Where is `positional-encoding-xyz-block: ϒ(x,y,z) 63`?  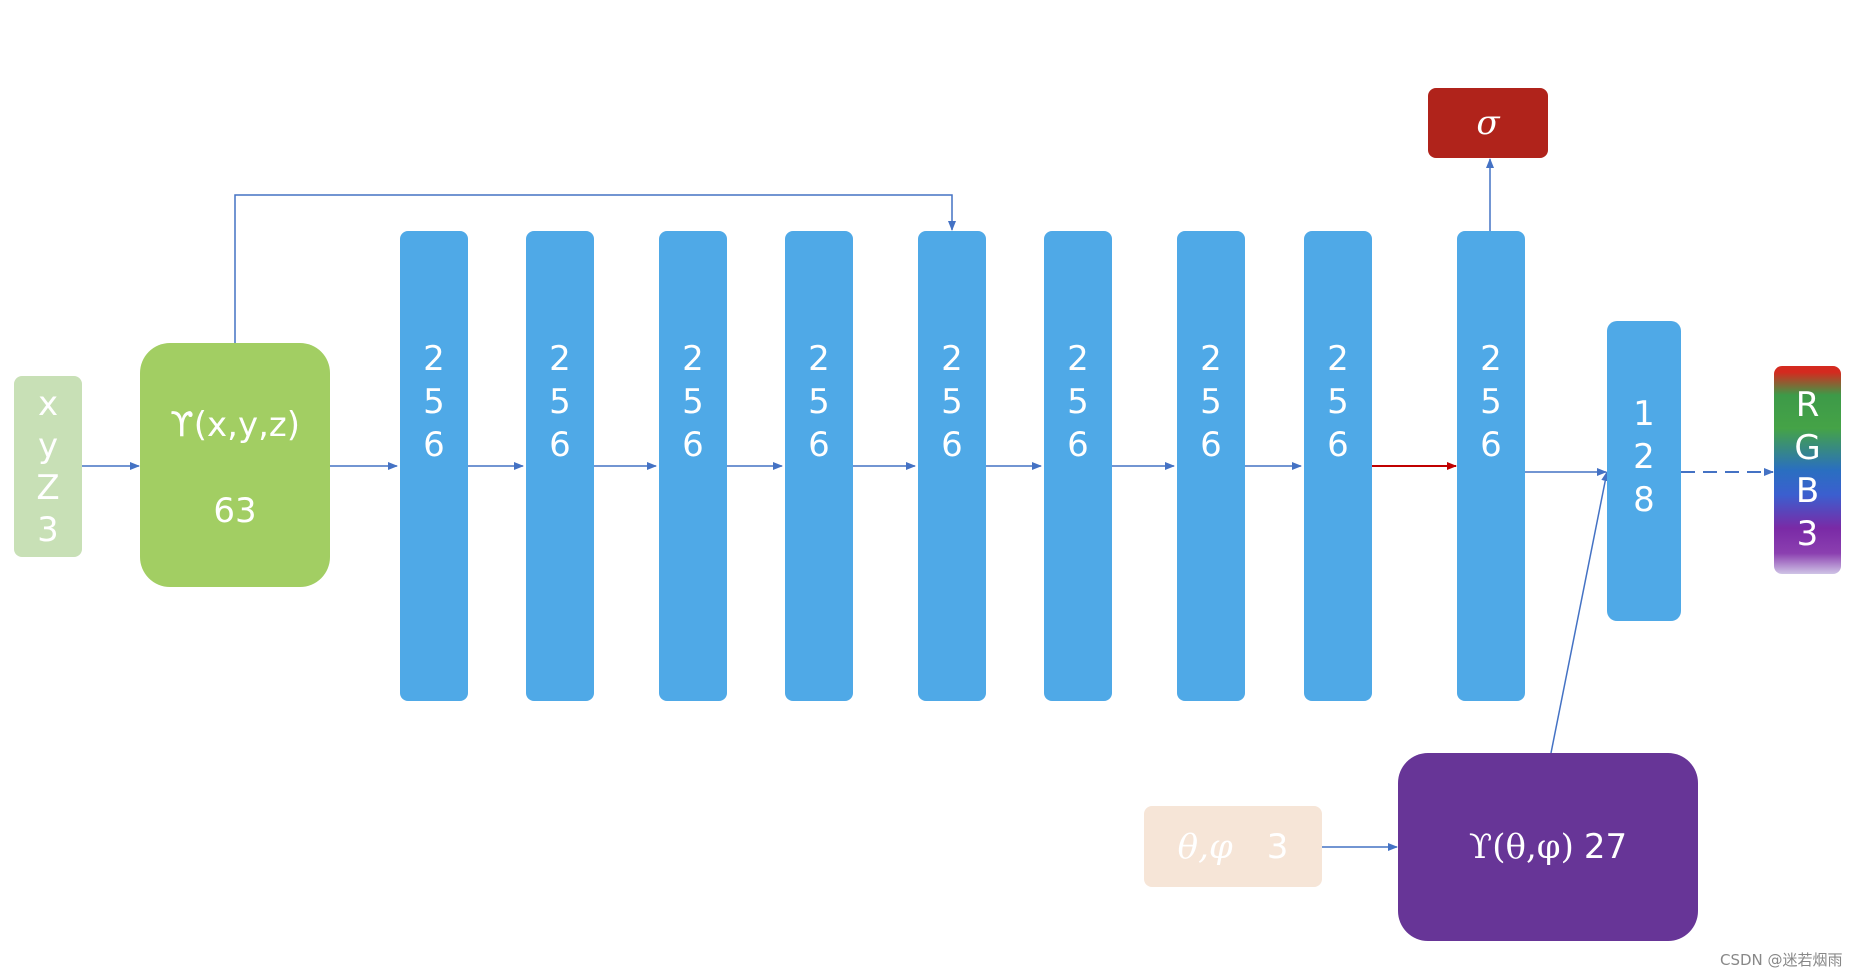 positional-encoding-xyz-block: ϒ(x,y,z) 63 is located at coordinates (235, 465).